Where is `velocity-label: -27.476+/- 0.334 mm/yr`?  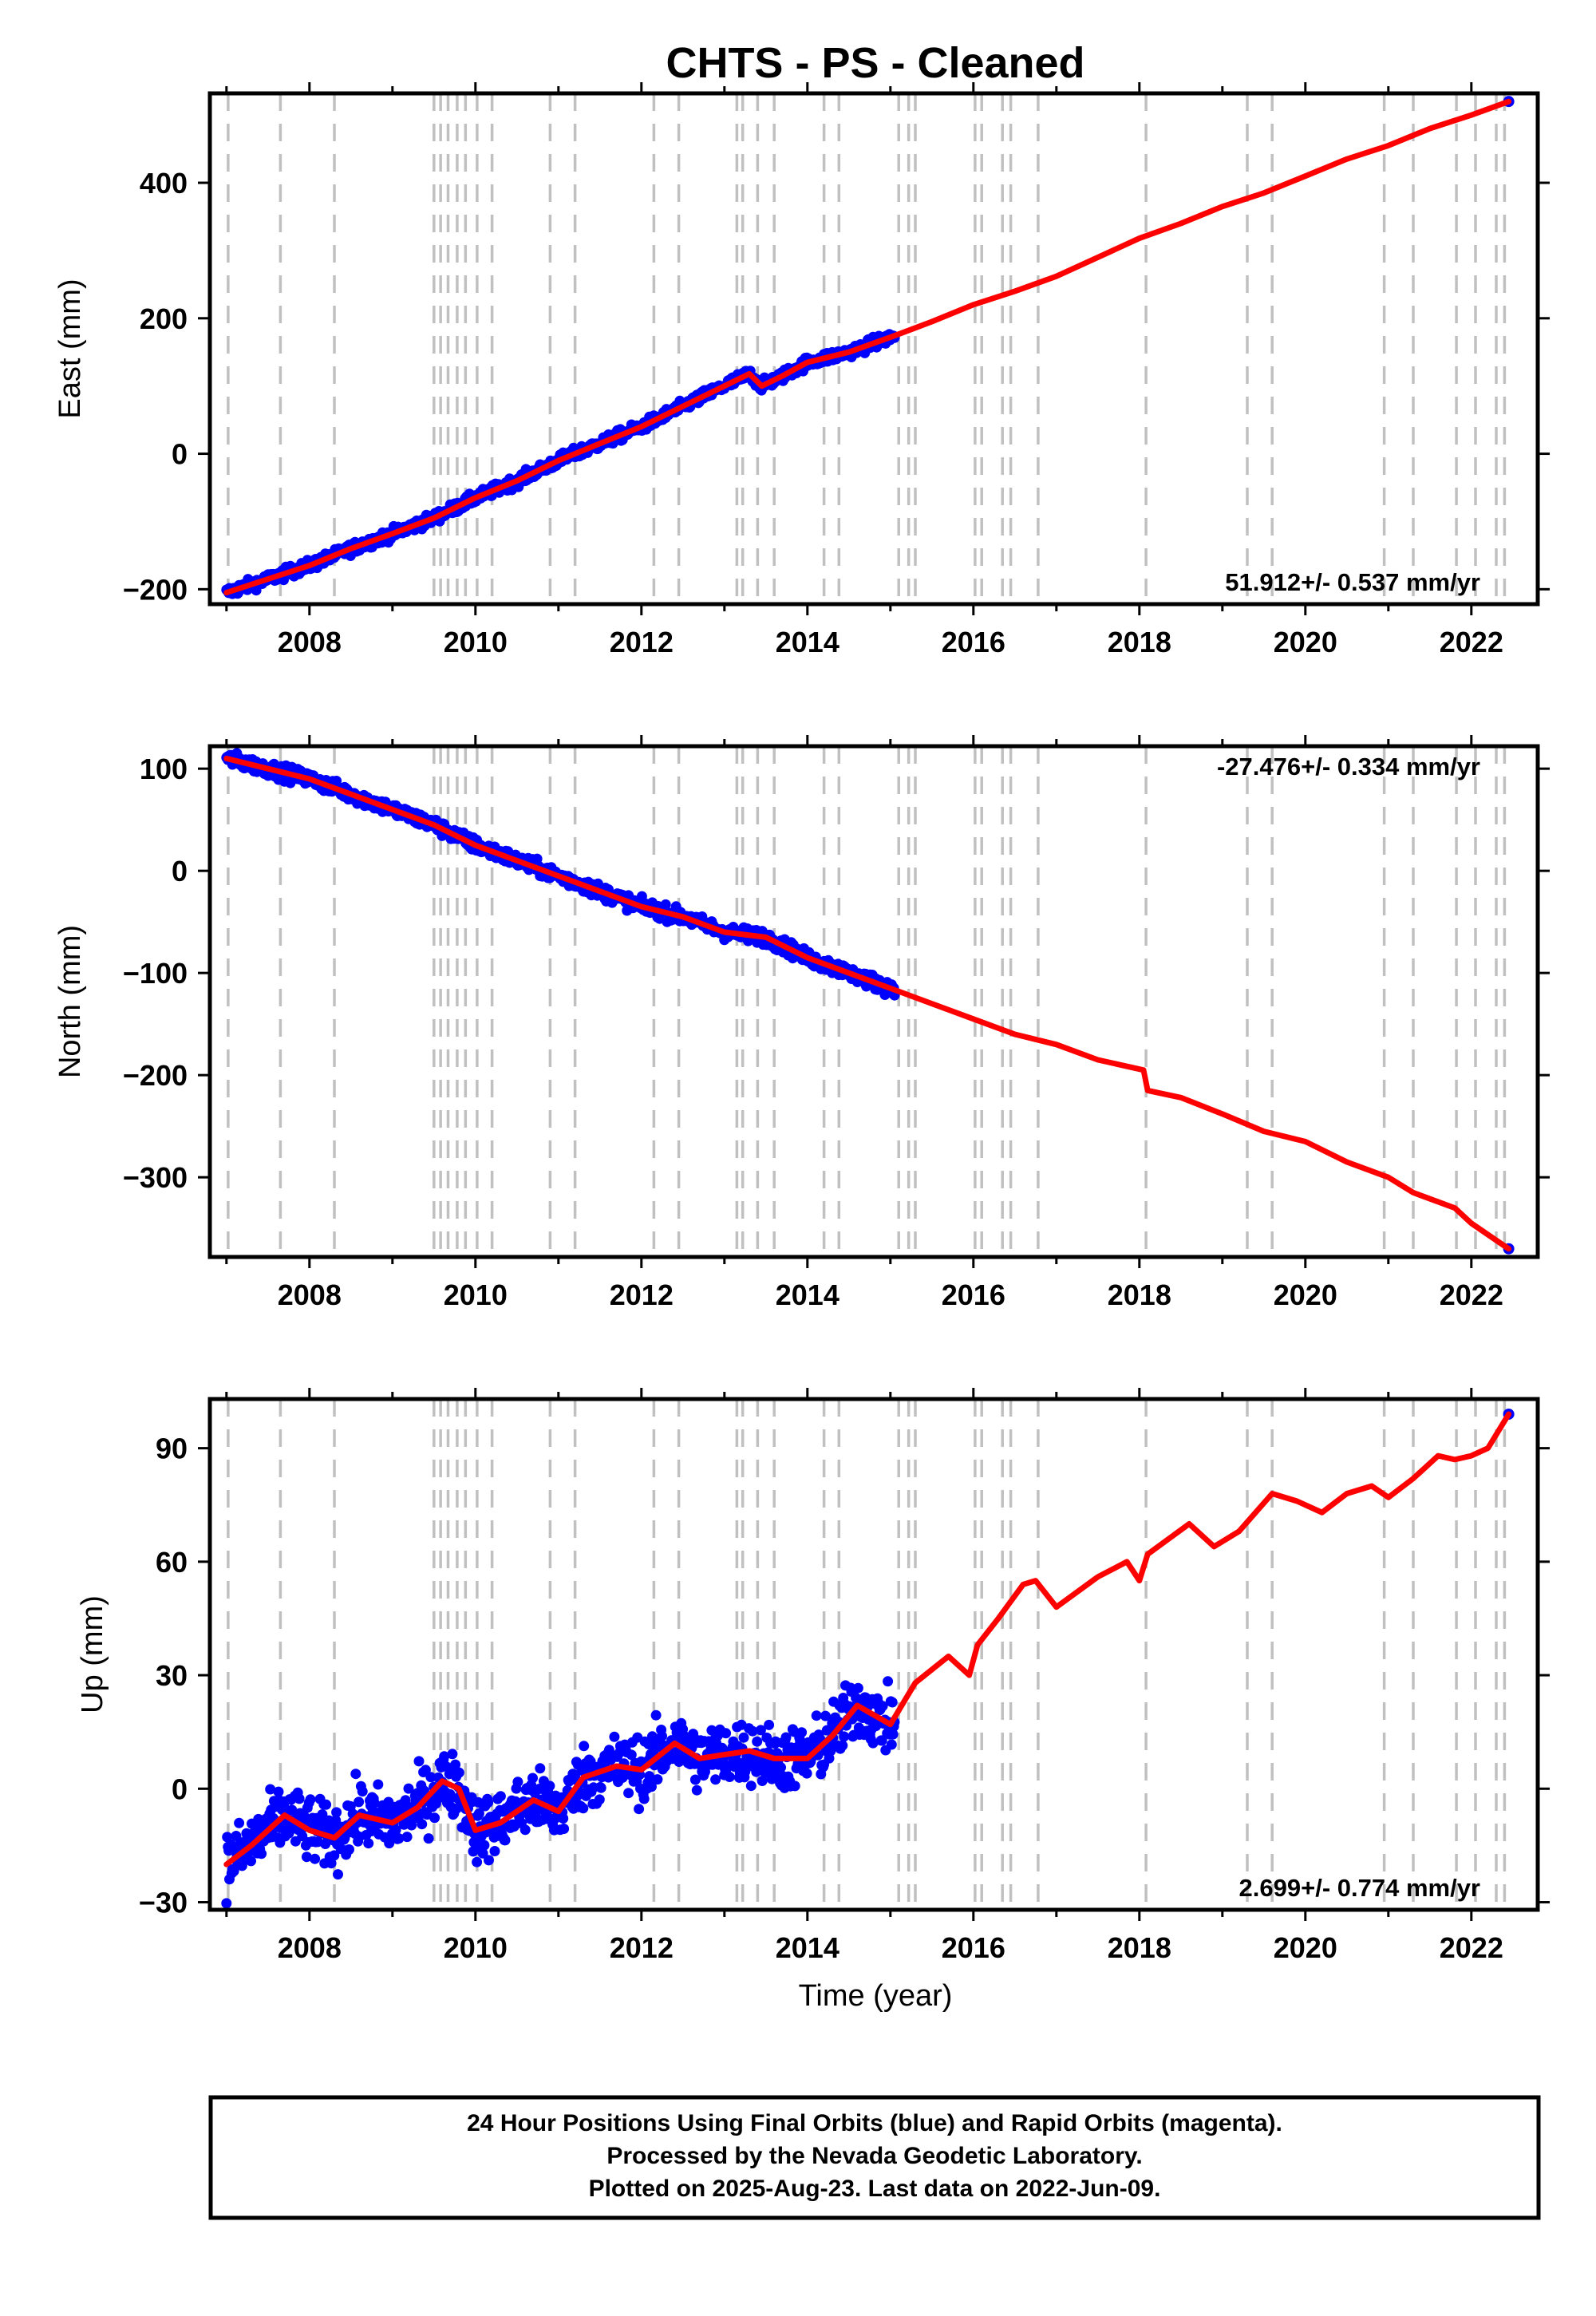 velocity-label: -27.476+/- 0.334 mm/yr is located at coordinates (1348, 767).